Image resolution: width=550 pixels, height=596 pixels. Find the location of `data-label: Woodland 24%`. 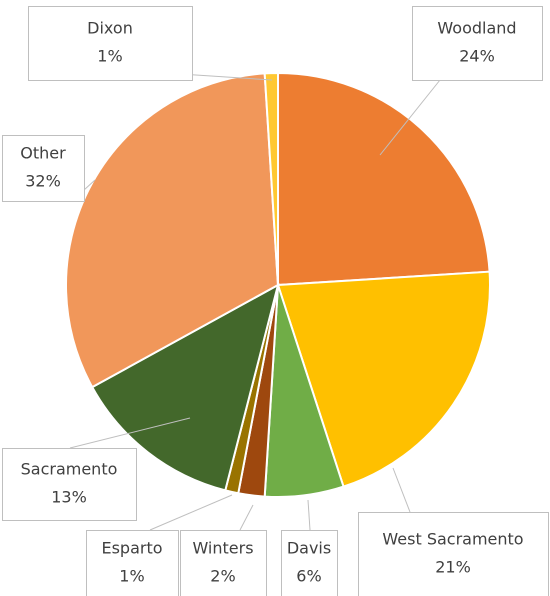

data-label: Woodland 24% is located at coordinates (461, 81).